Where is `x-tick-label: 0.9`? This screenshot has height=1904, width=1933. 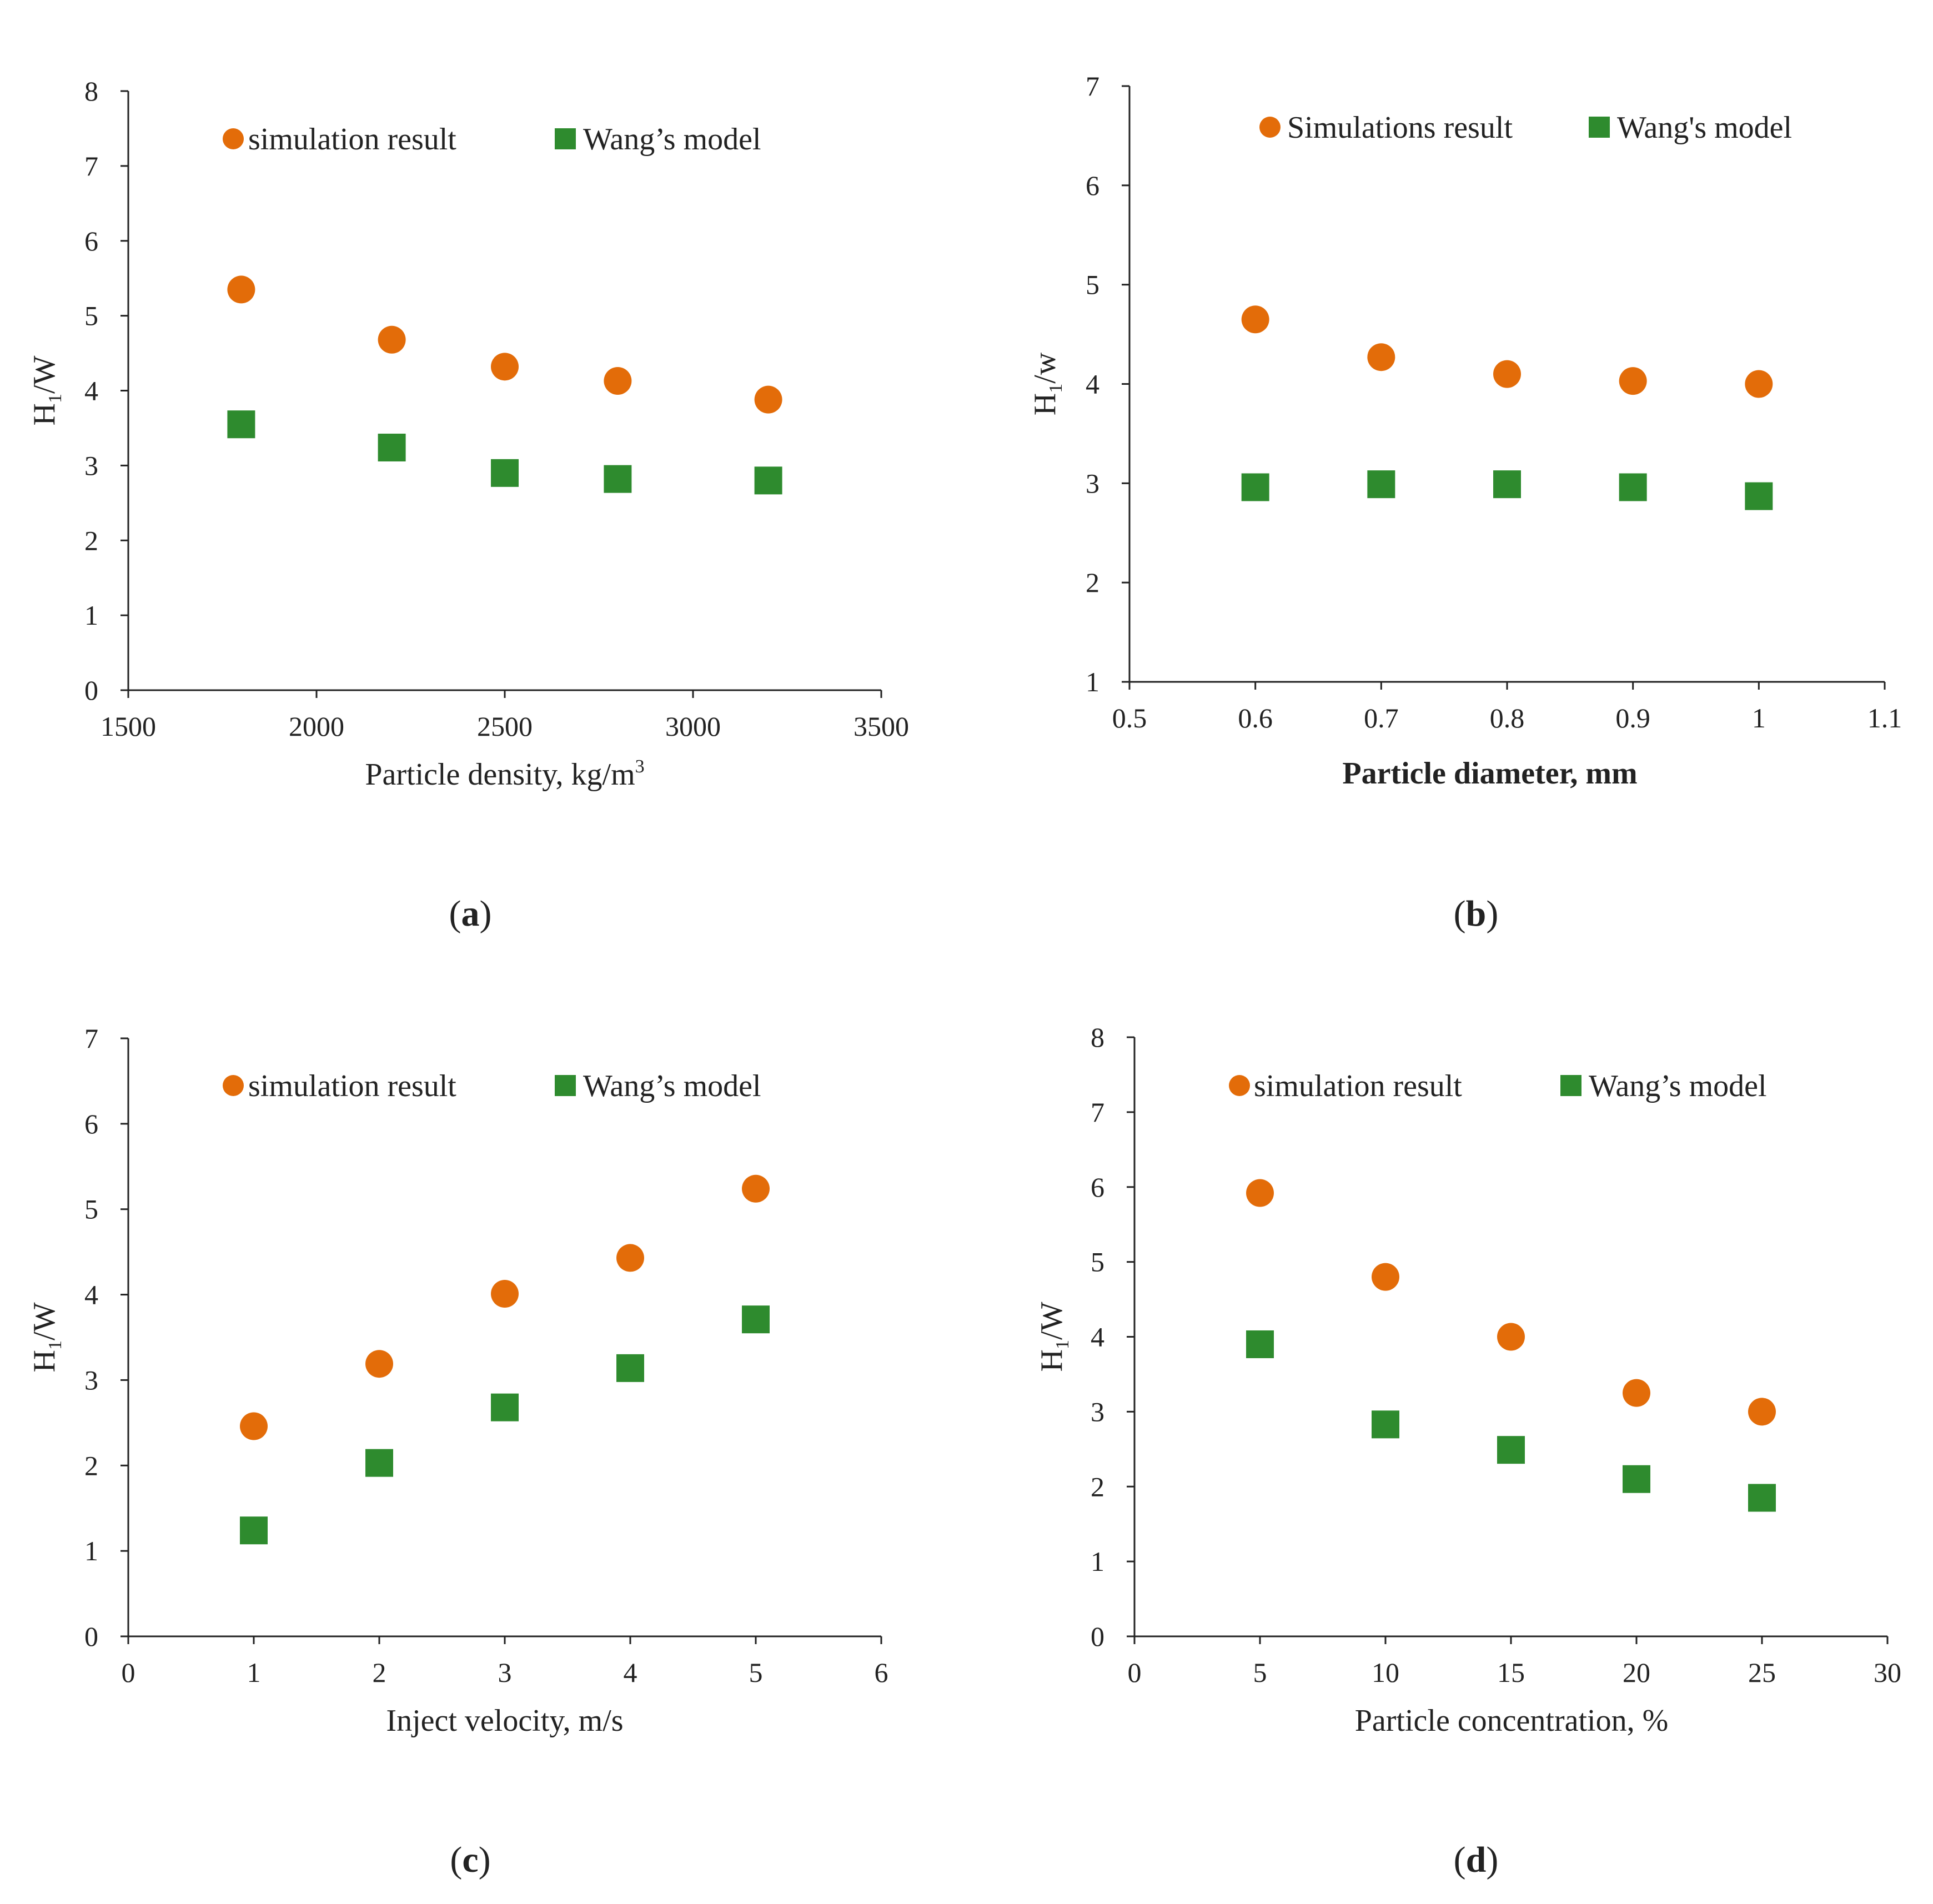 x-tick-label: 0.9 is located at coordinates (1632, 718).